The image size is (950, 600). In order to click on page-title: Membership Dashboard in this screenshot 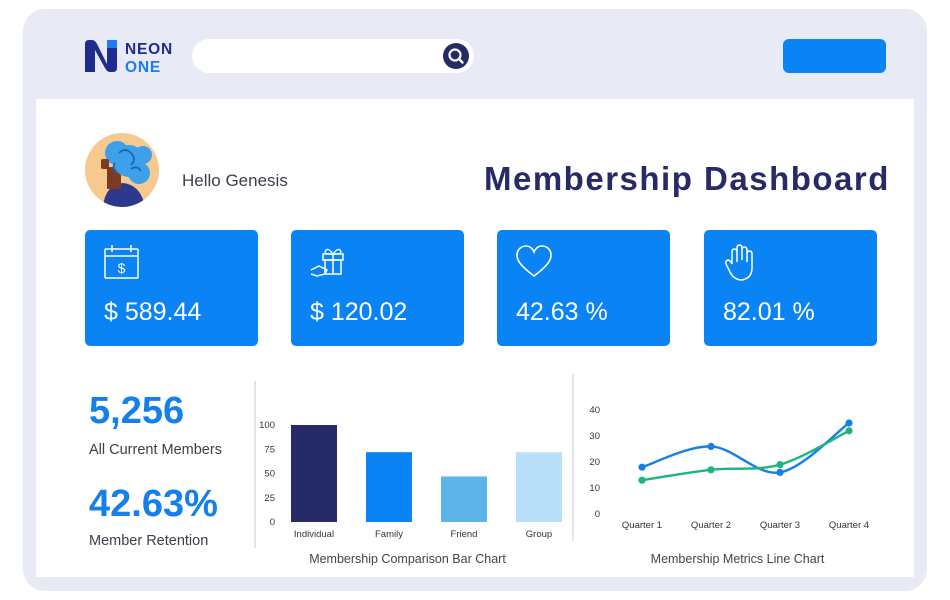, I will do `click(687, 178)`.